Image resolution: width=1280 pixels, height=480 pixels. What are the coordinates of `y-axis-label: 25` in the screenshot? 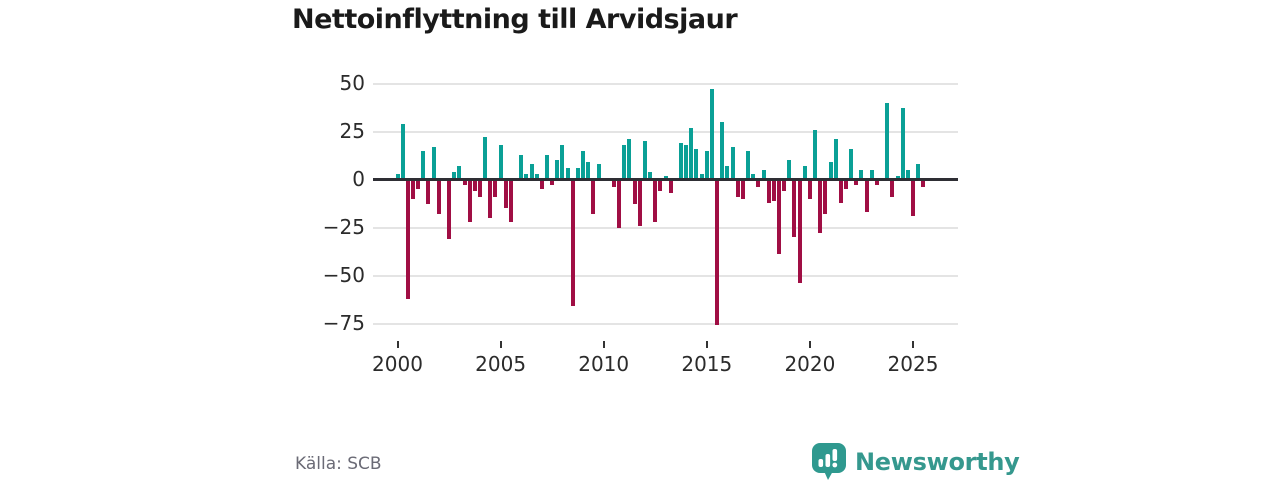 It's located at (352, 131).